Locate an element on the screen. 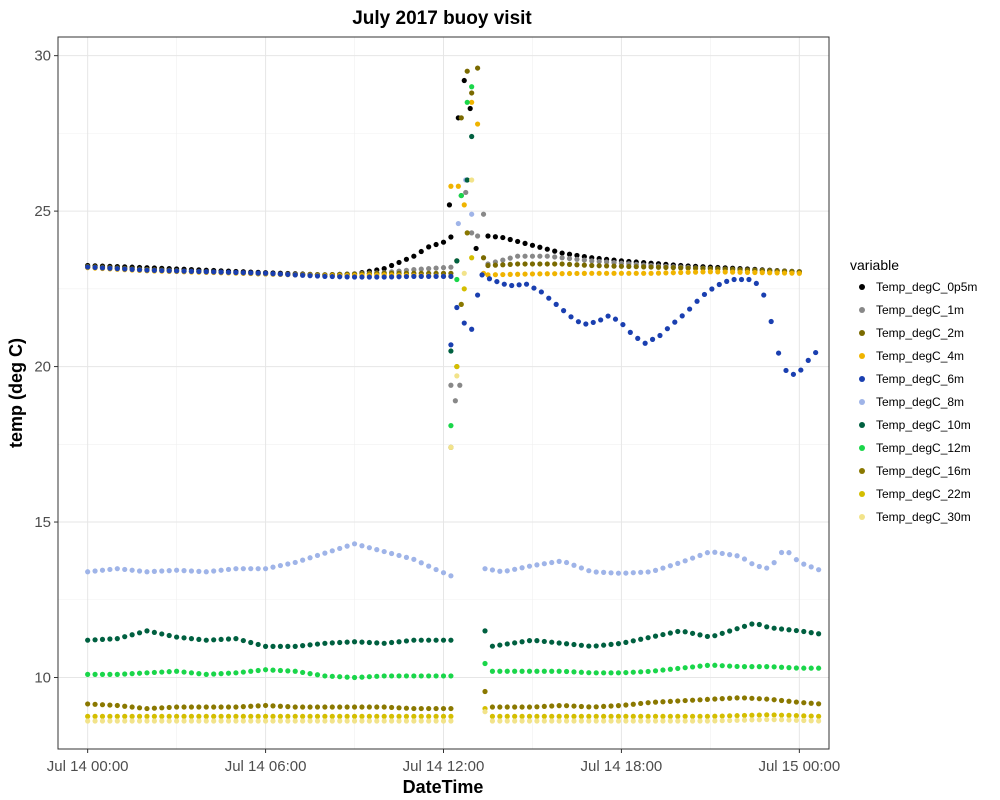 The height and width of the screenshot is (800, 1000). legend-label: Temp_degC_12m is located at coordinates (923, 448).